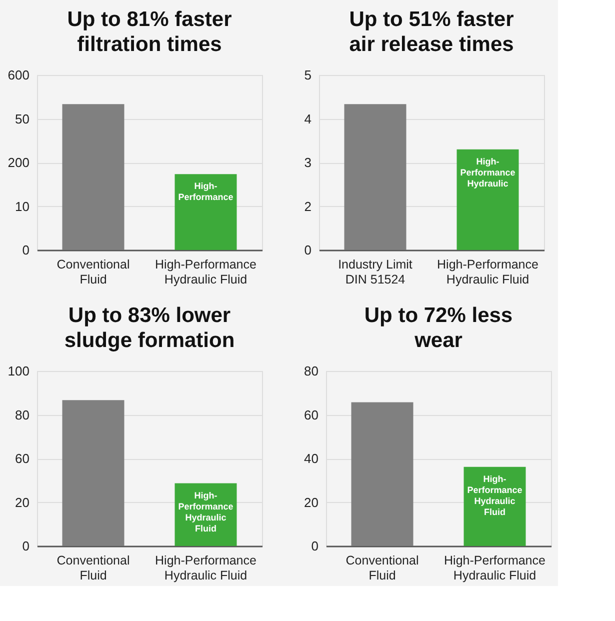 This screenshot has height=621, width=615. Describe the element at coordinates (311, 502) in the screenshot. I see `y-tick-label: 20` at that location.